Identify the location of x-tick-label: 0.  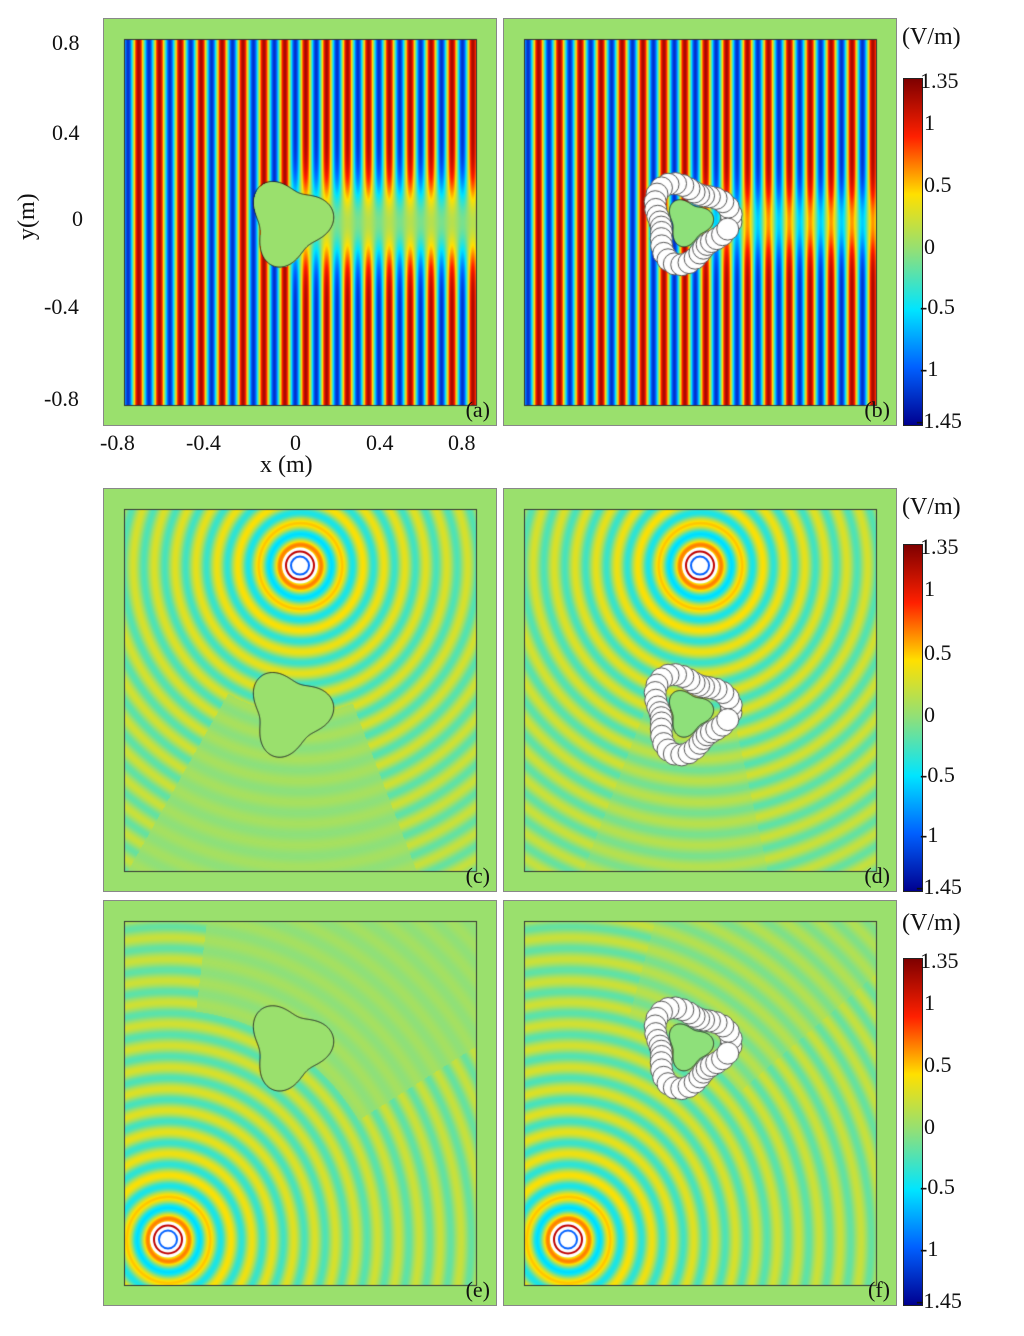
(295, 442).